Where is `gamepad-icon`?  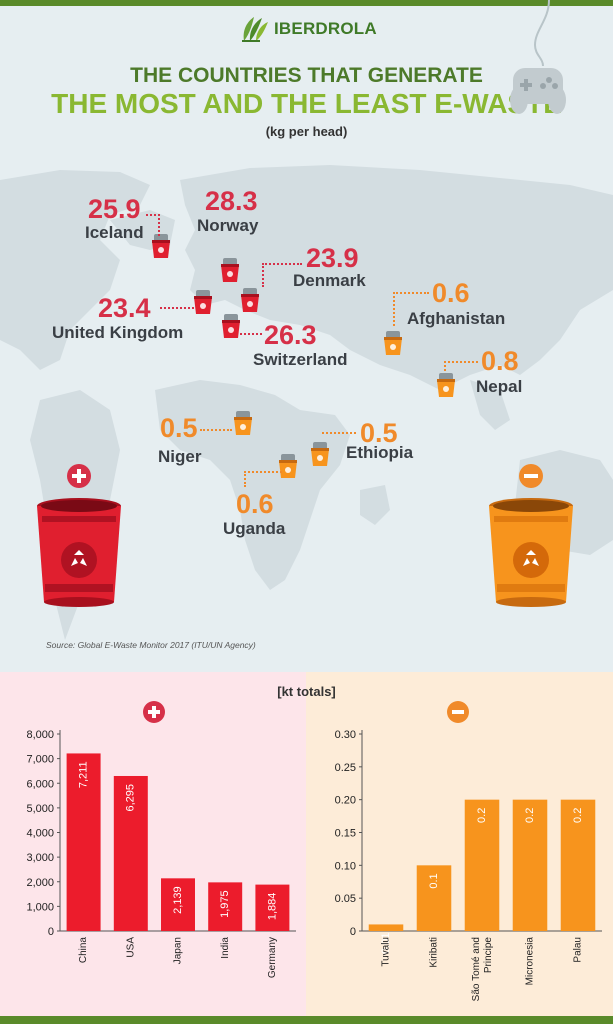 gamepad-icon is located at coordinates (538, 57).